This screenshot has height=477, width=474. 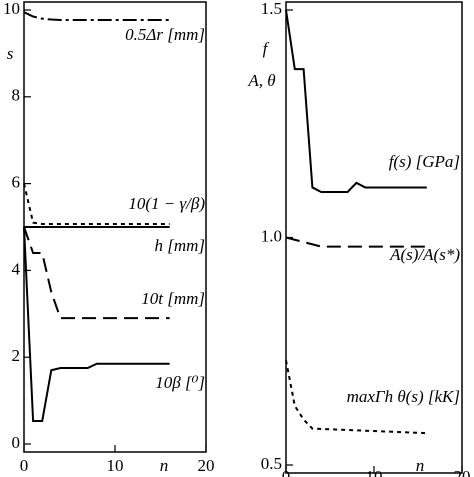 I want to click on y-tick-label: 8, so click(x=16, y=95).